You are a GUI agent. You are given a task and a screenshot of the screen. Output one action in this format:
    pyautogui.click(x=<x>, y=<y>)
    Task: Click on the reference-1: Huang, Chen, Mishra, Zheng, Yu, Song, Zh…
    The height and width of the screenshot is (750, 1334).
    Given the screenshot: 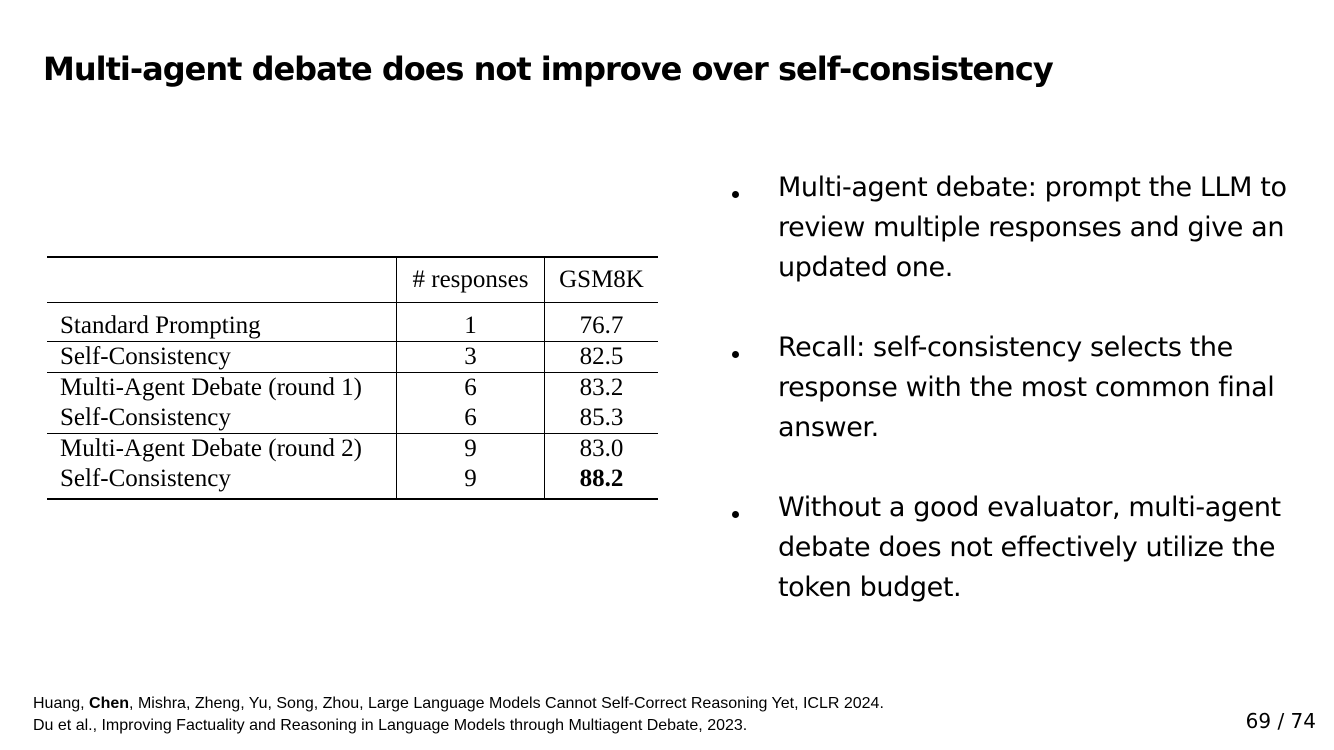 What is the action you would take?
    pyautogui.click(x=458, y=704)
    